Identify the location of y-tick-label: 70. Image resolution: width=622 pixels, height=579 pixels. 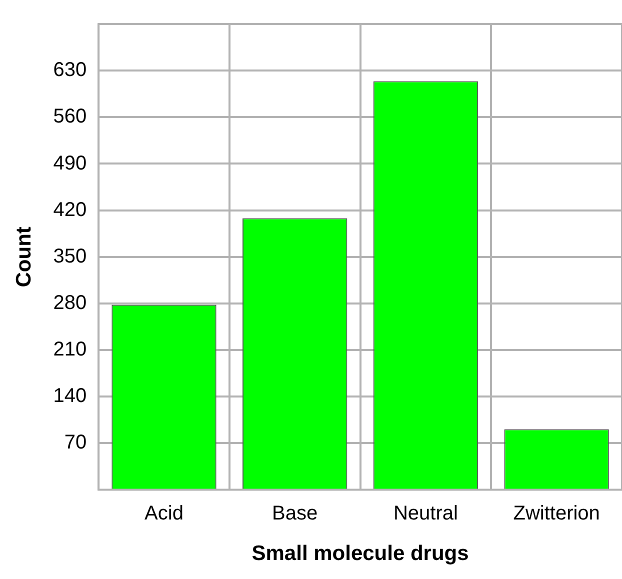
(75, 443).